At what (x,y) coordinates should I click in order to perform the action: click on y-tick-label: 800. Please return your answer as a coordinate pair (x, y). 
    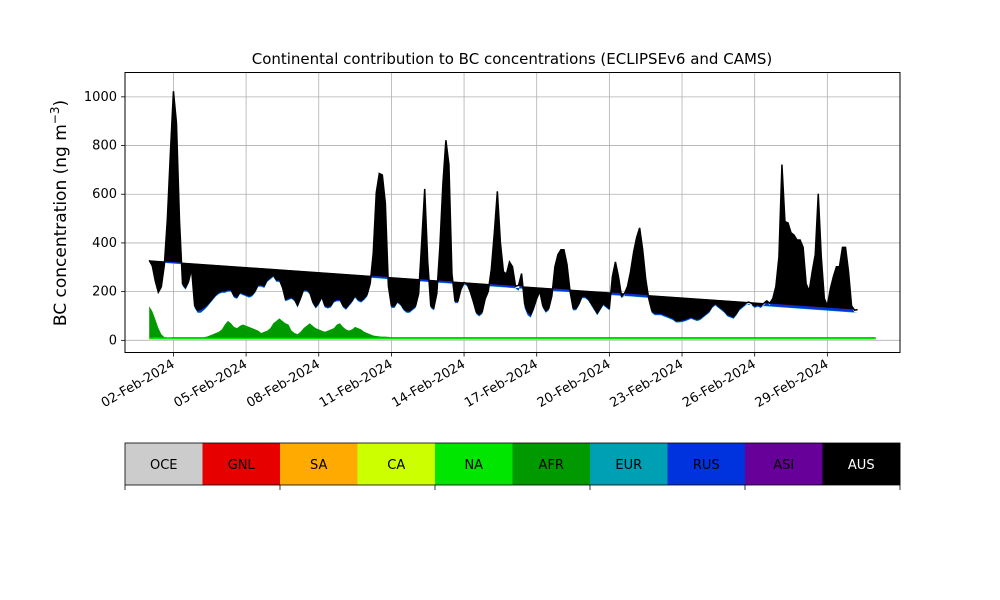
    Looking at the image, I should click on (104, 146).